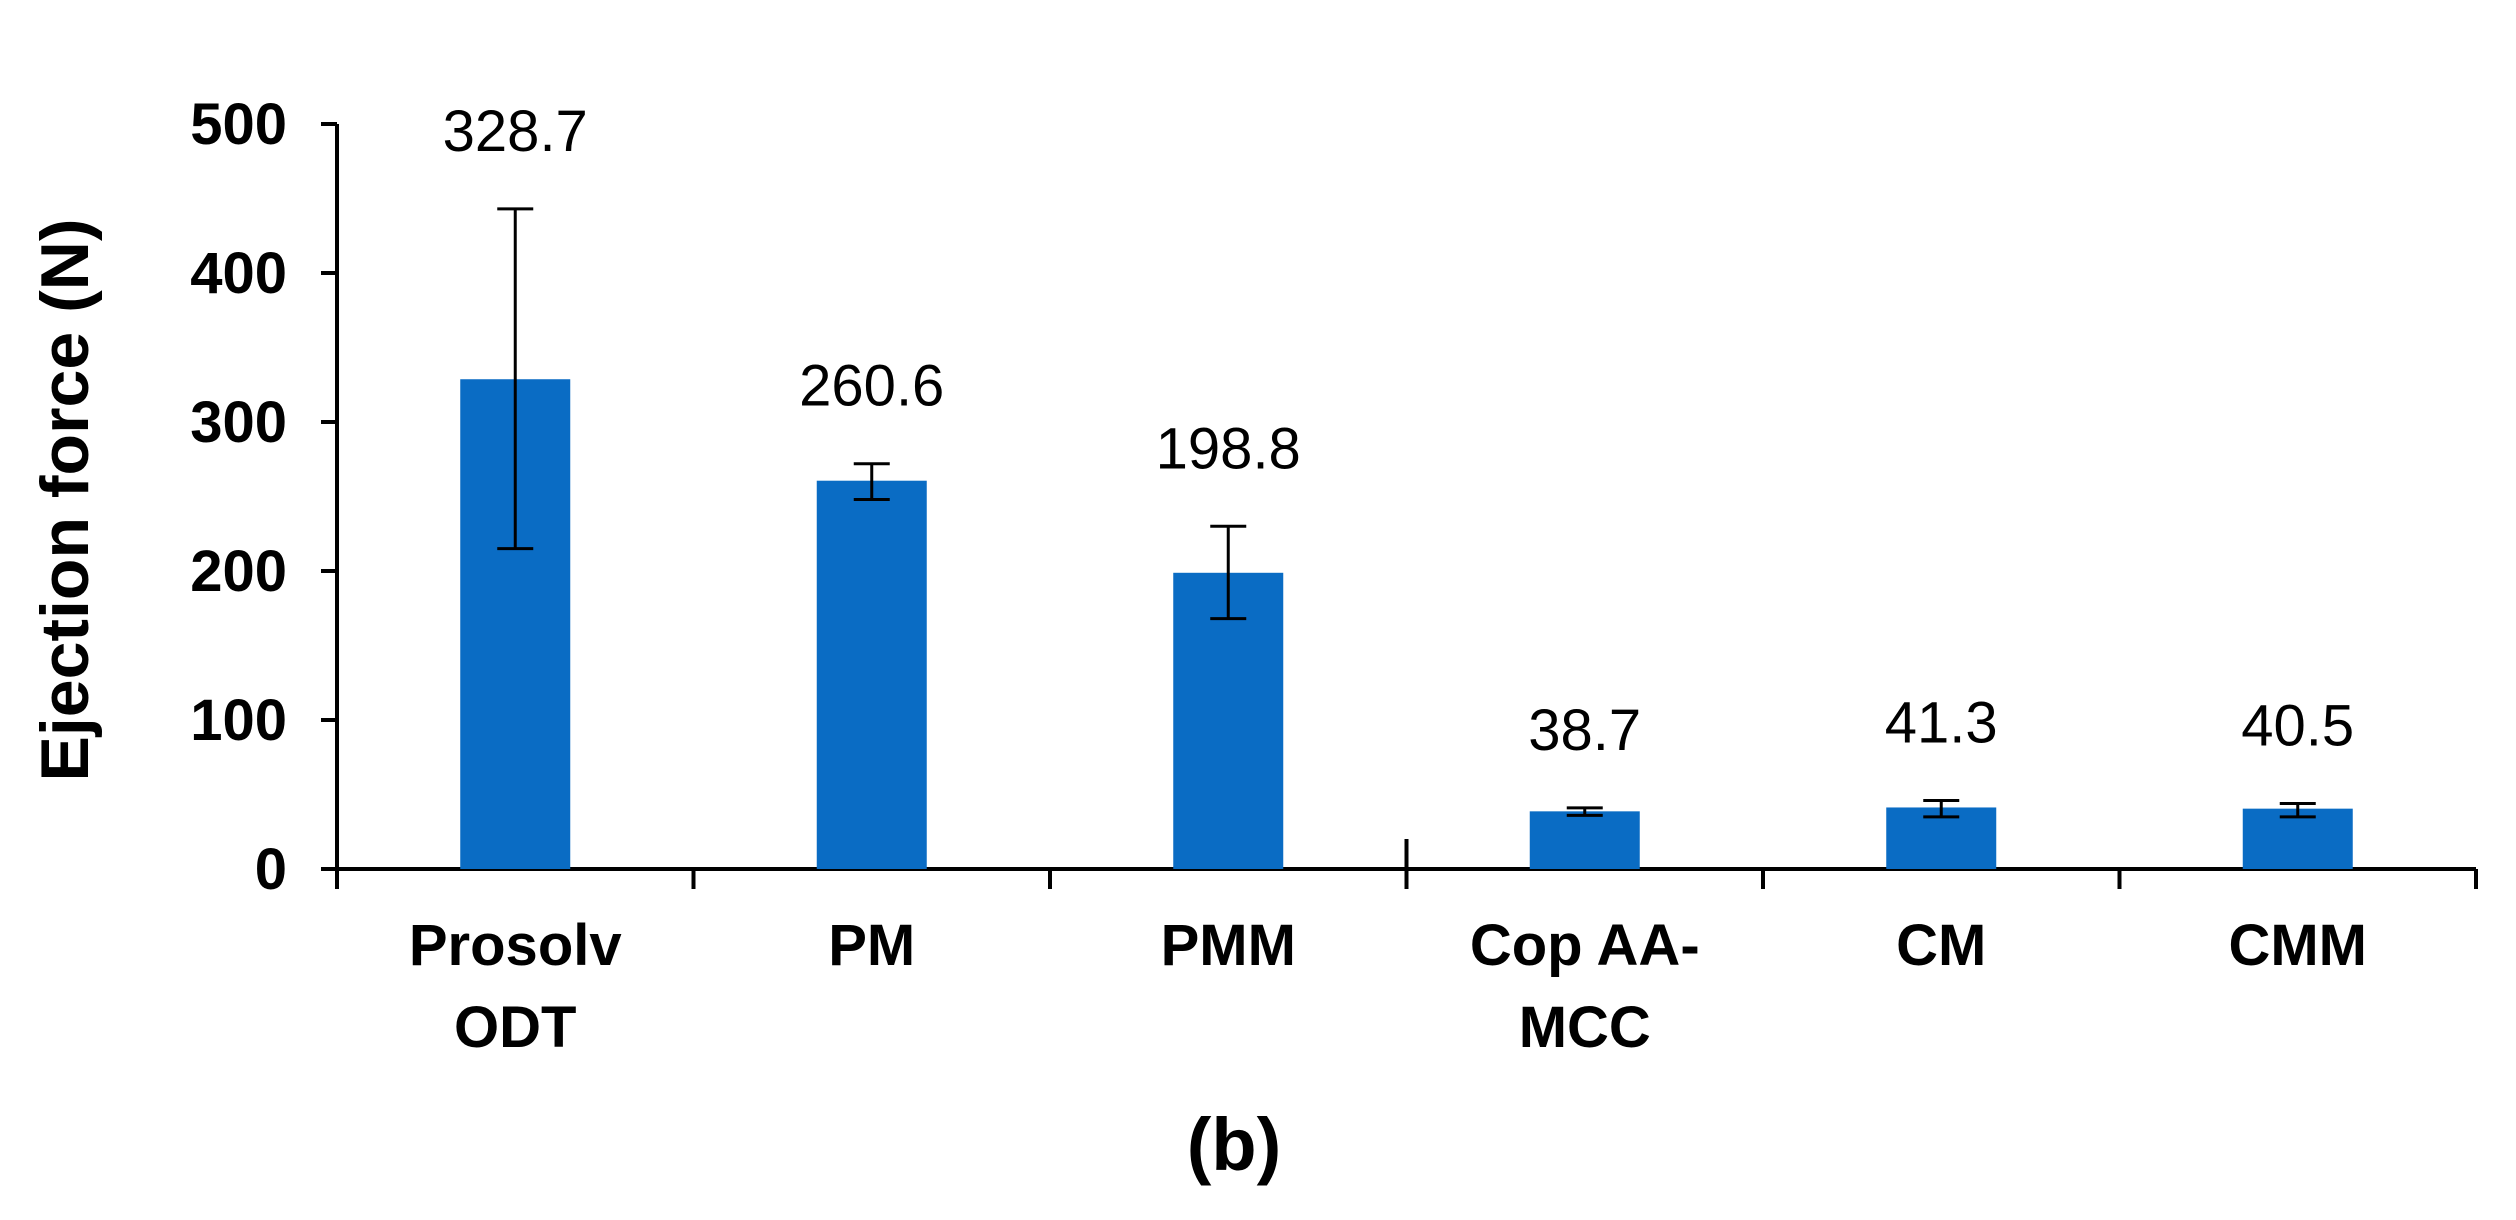  Describe the element at coordinates (1585, 945) in the screenshot. I see `category-label: Cop AA-` at that location.